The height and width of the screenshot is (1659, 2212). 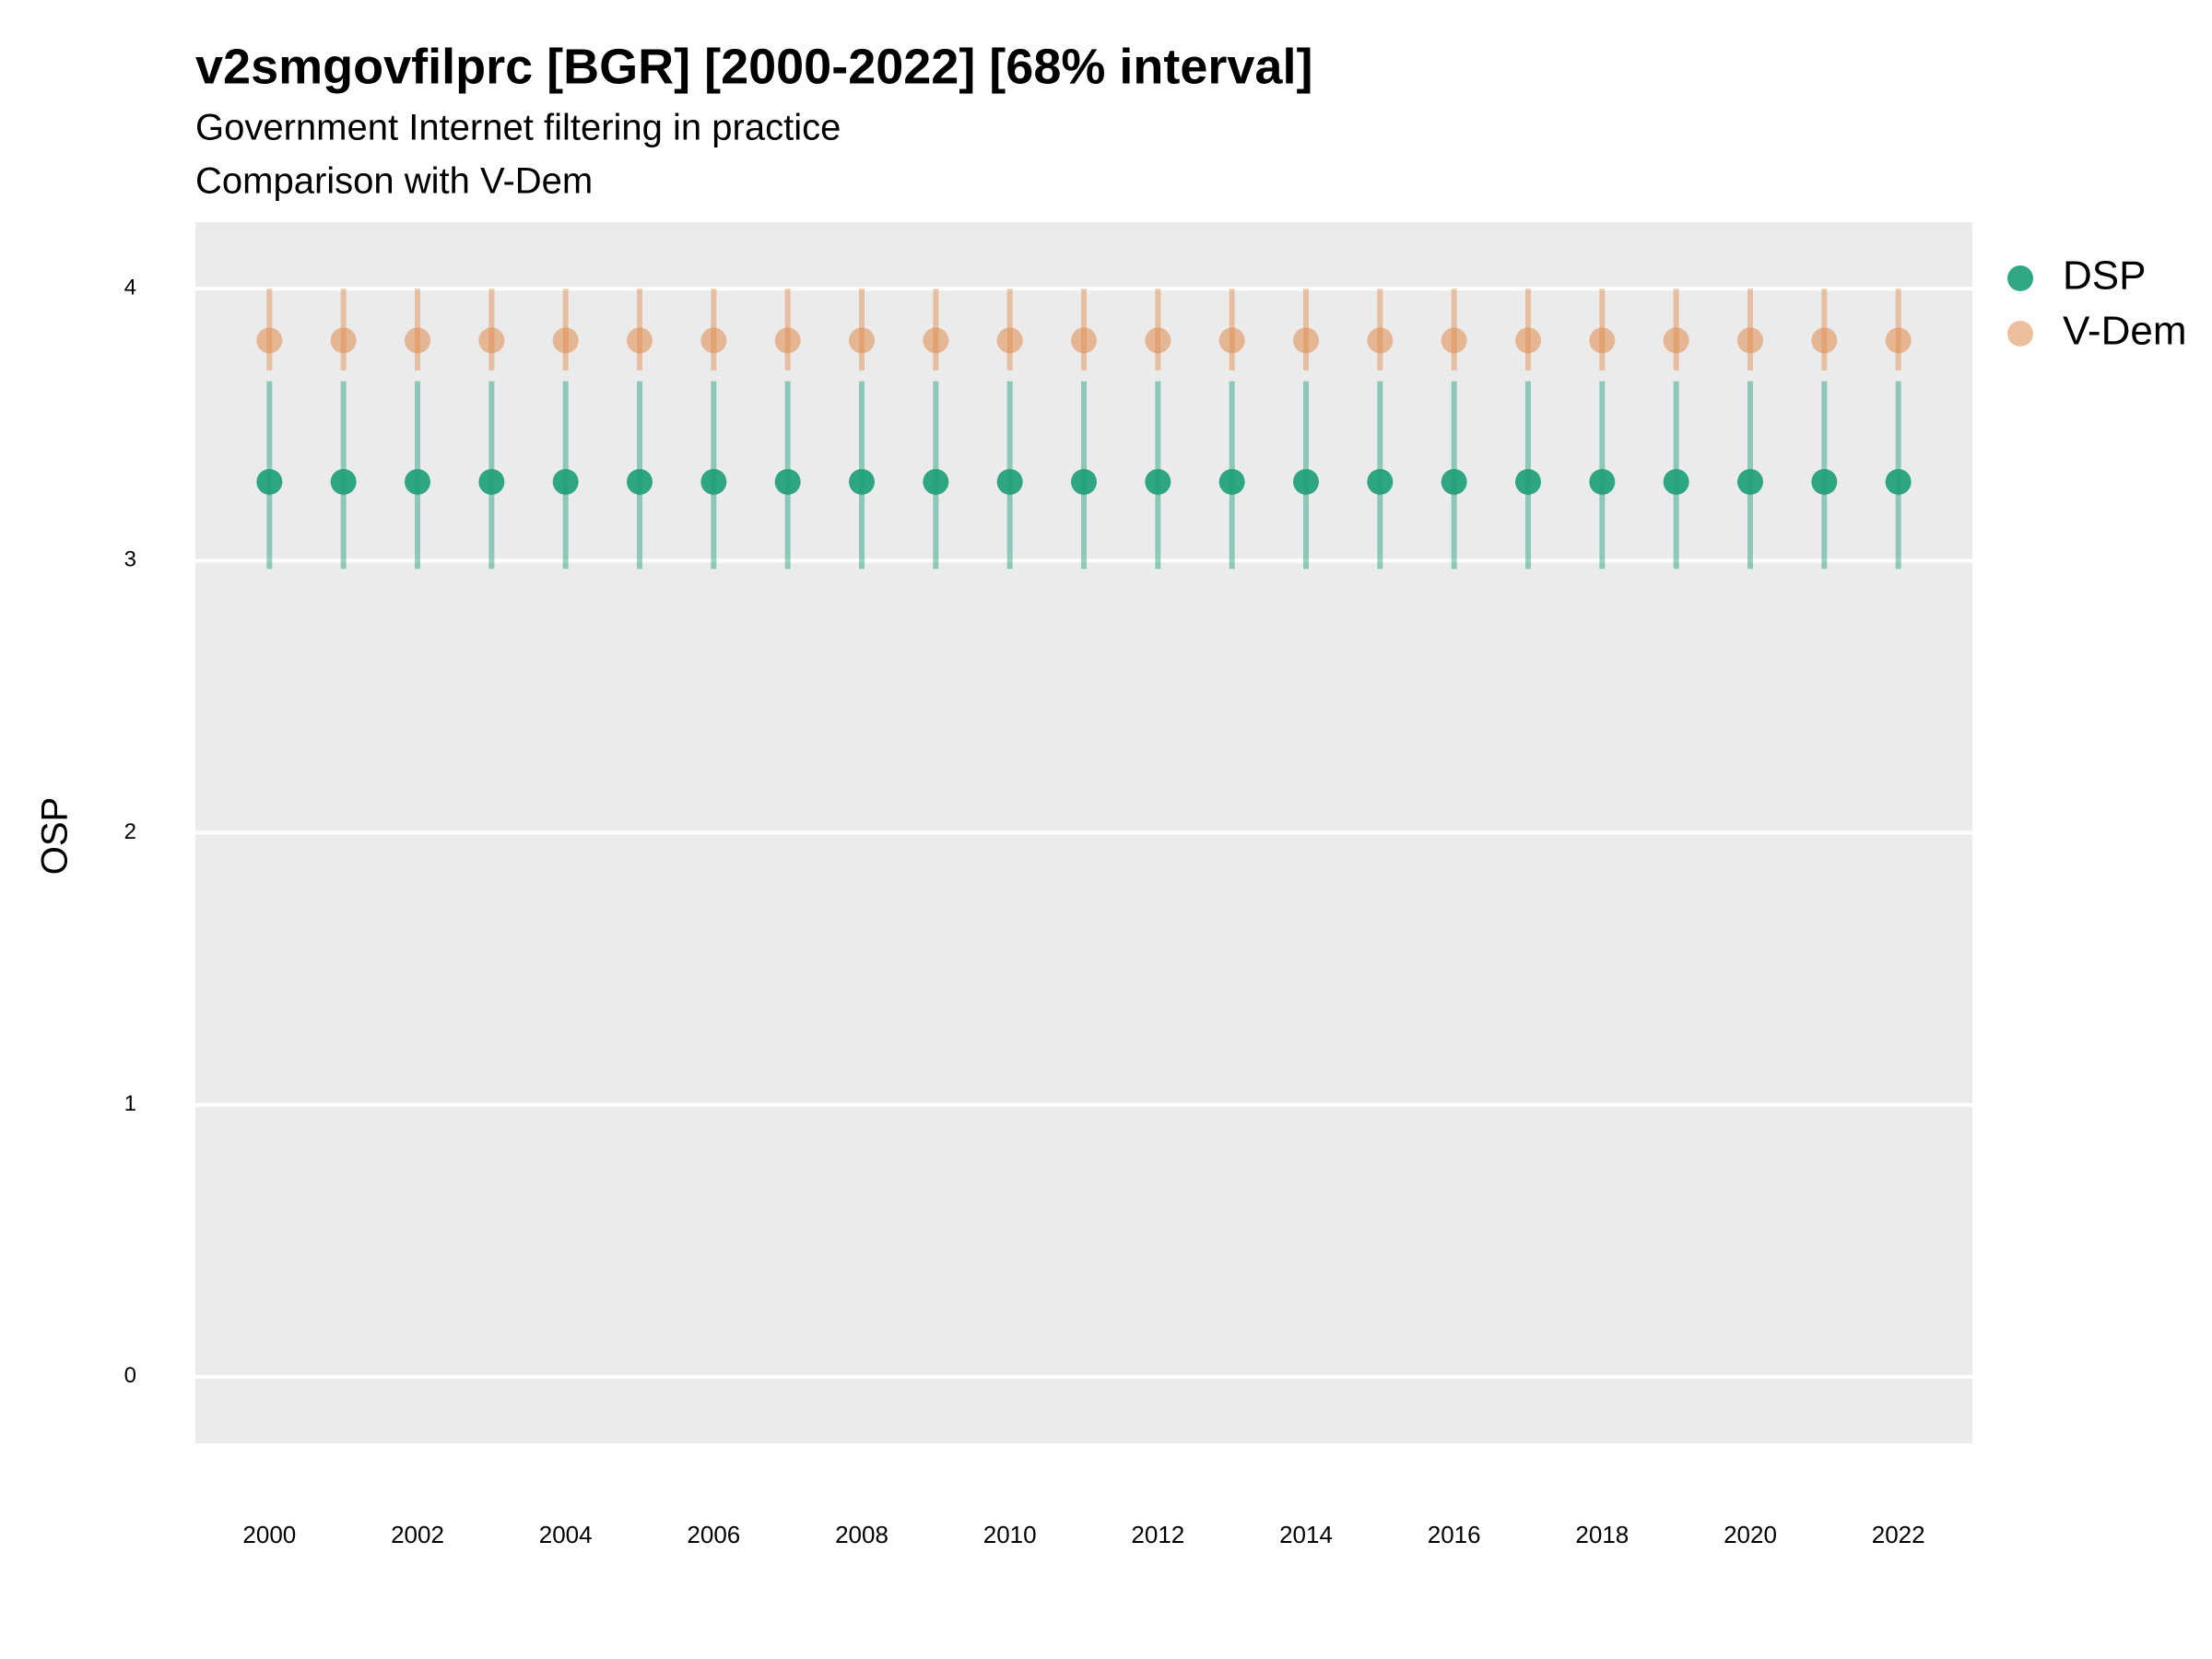 What do you see at coordinates (1454, 1534) in the screenshot?
I see `x-tick-label: 2016` at bounding box center [1454, 1534].